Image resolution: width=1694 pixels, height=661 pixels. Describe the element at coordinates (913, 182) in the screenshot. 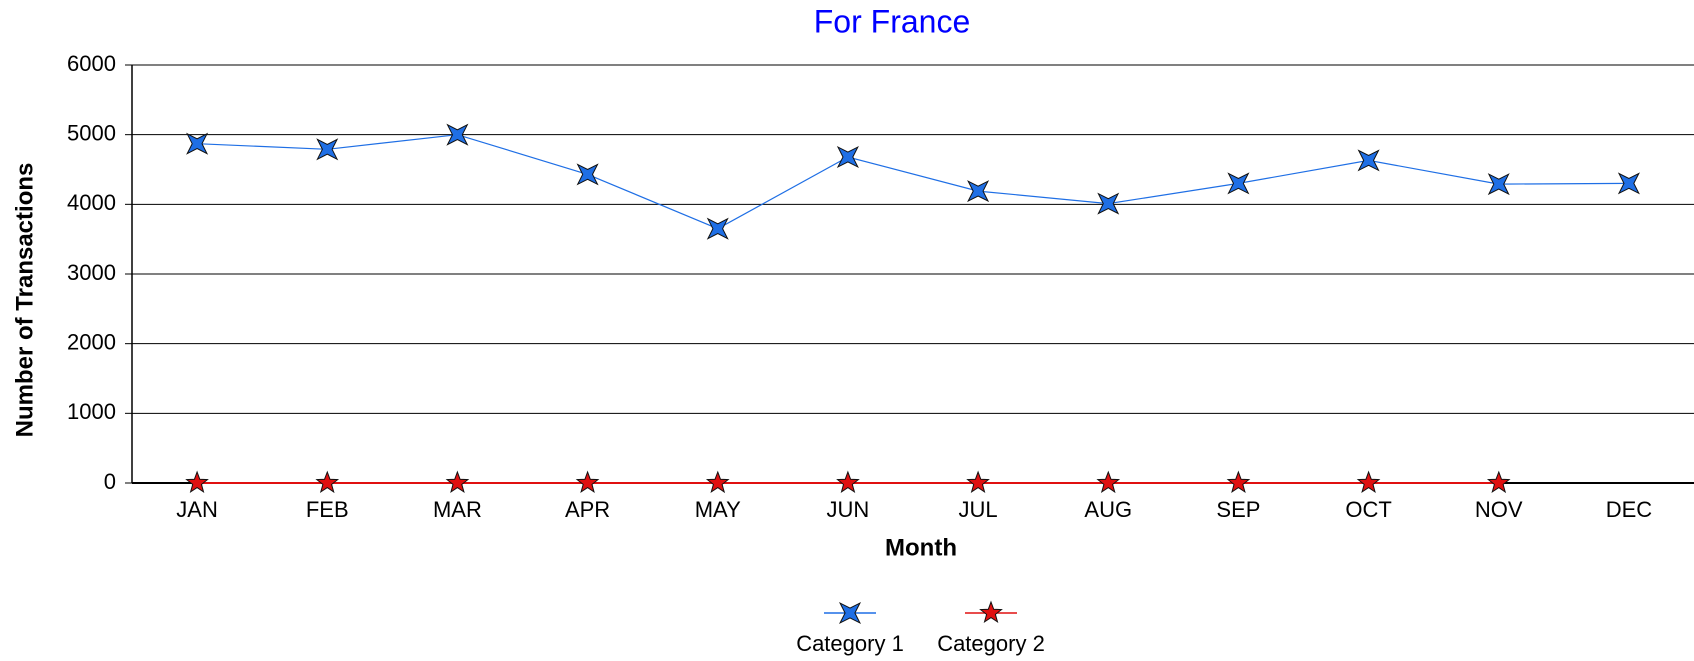

I see `series-line` at that location.